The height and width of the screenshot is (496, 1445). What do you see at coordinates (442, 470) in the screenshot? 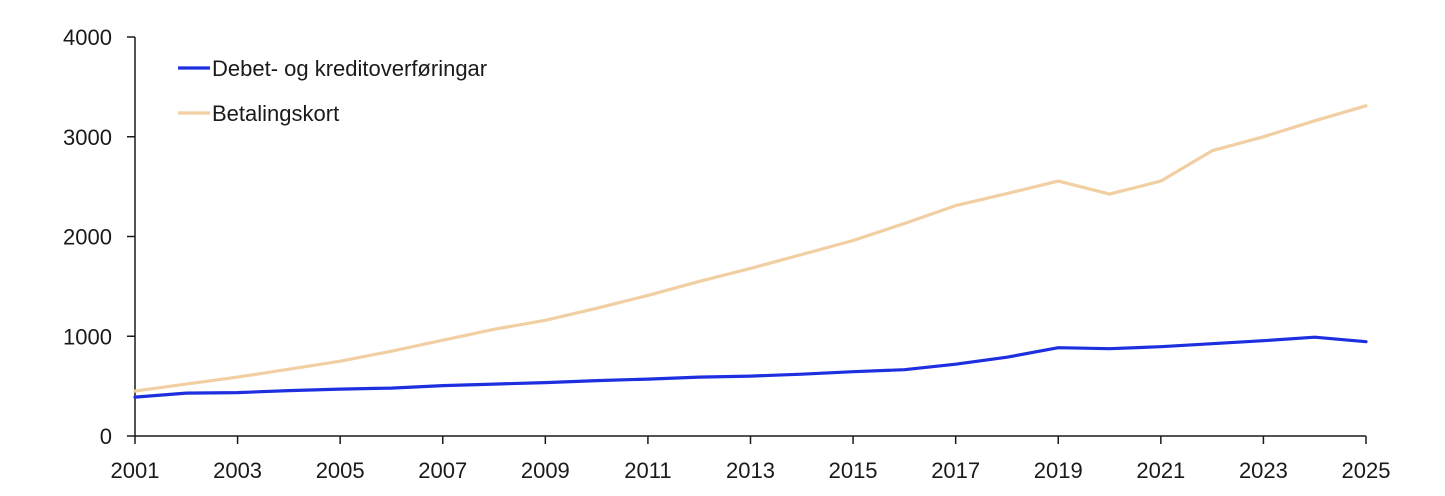
I see `x-tick-label: 2007` at bounding box center [442, 470].